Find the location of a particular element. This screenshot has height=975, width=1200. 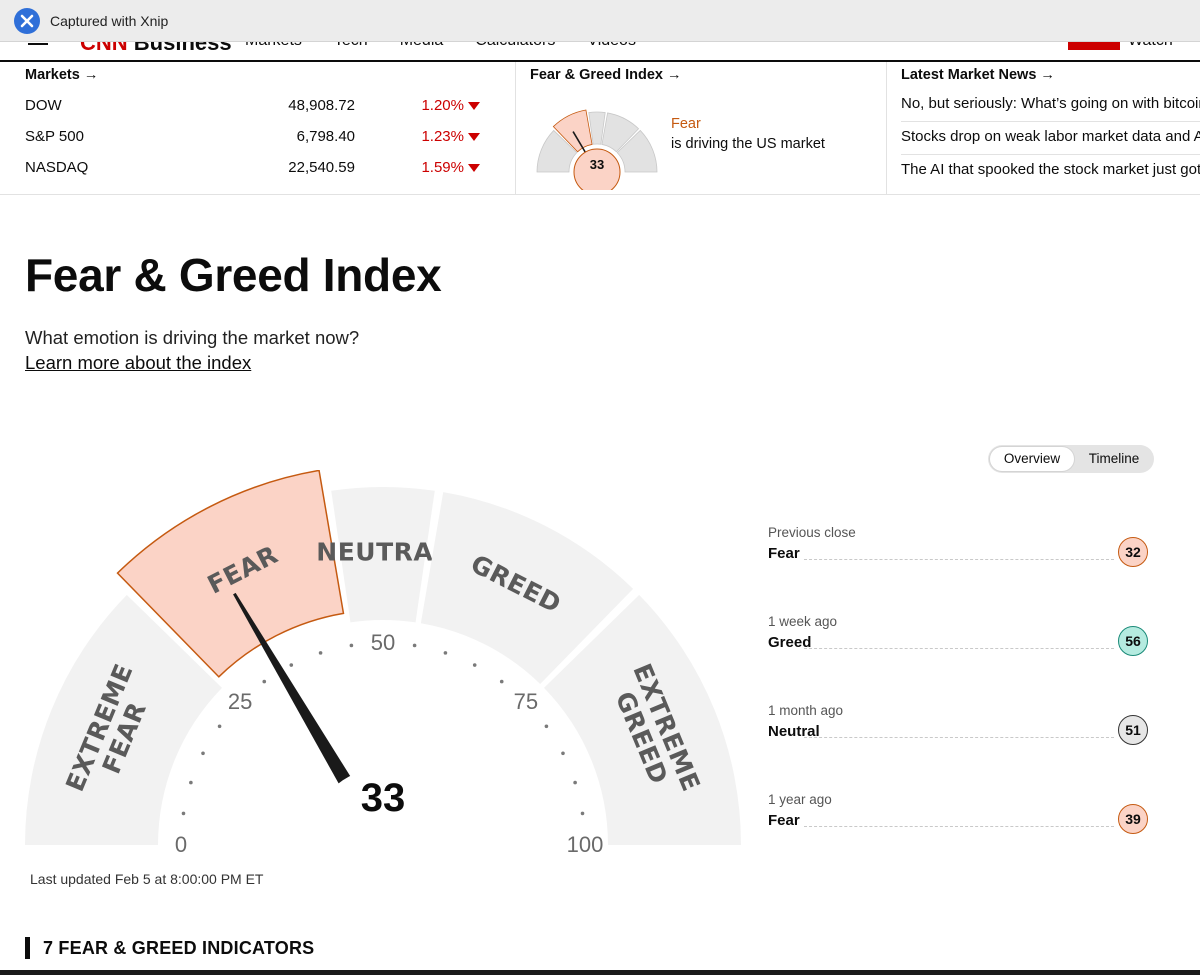

tab-timeline: Timeline is located at coordinates (1114, 458).